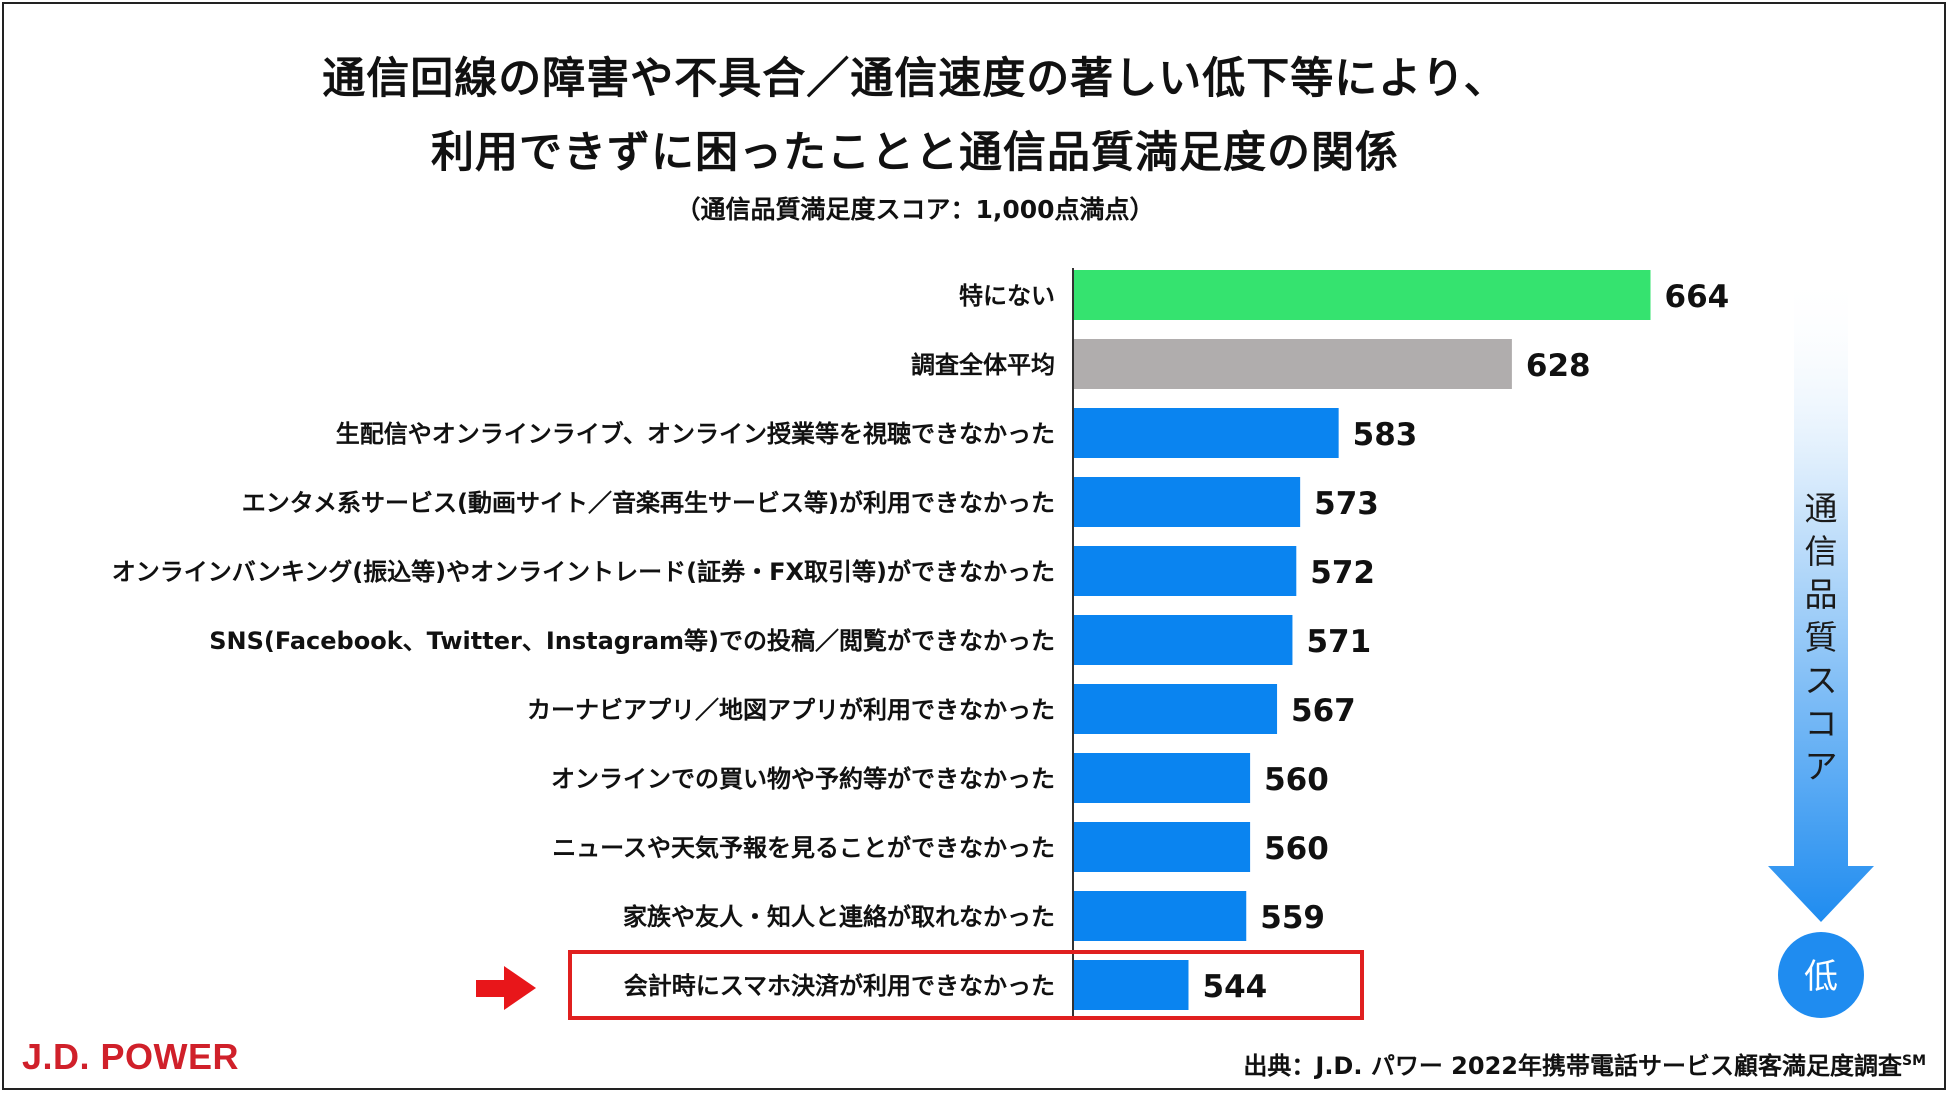 The height and width of the screenshot is (1094, 1950). I want to click on source-text: 出典：J.D. パワー 2022年携帯電話サービス顧客満足度調査, so click(1572, 1066).